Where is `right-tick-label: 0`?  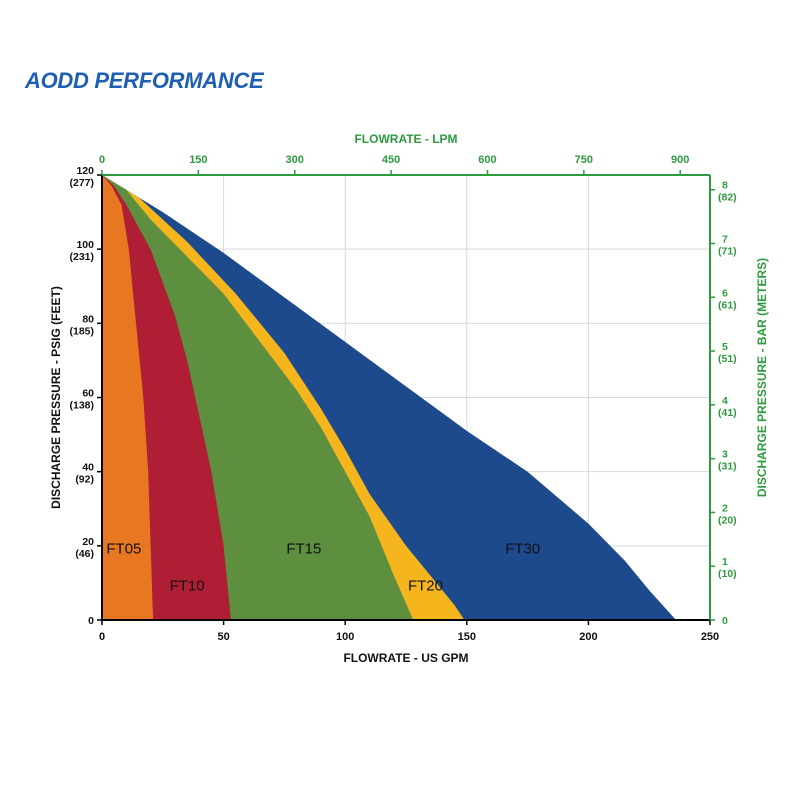
right-tick-label: 0 is located at coordinates (725, 621).